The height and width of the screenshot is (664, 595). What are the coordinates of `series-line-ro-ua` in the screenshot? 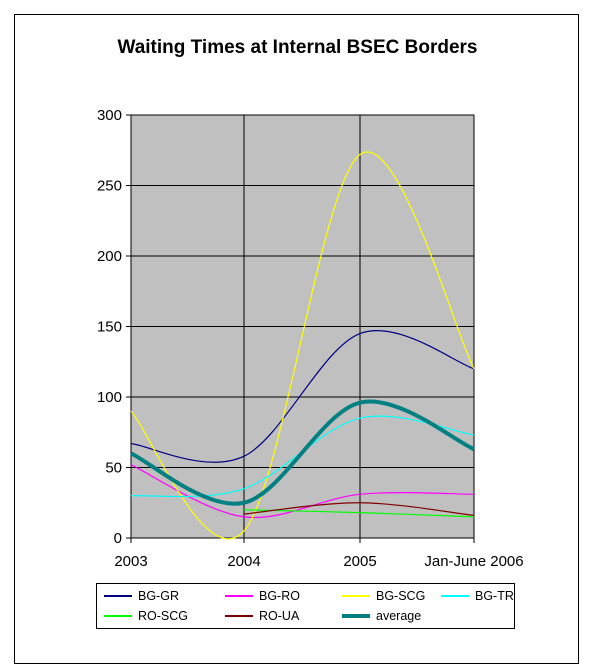 It's located at (359, 509).